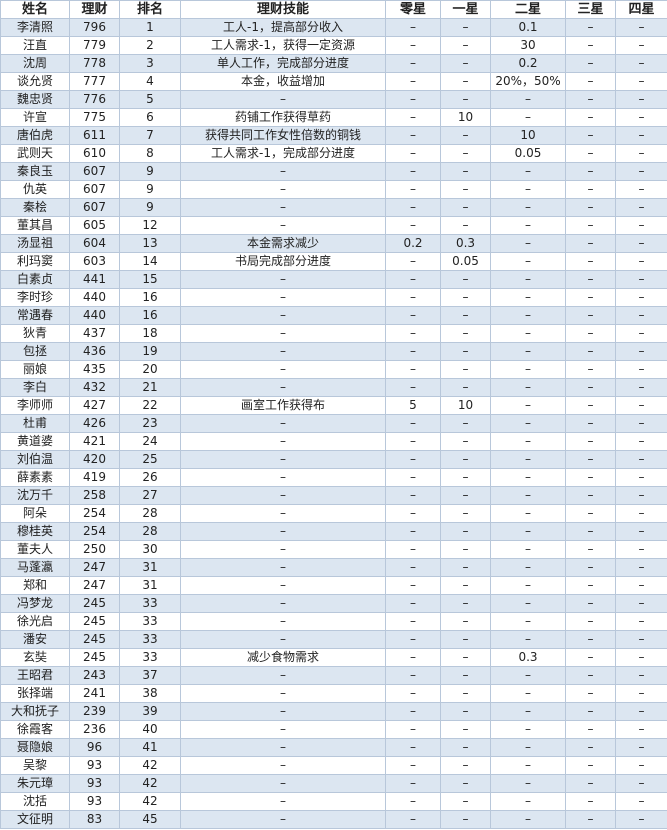  Describe the element at coordinates (283, 45) in the screenshot. I see `table-cell: 工人需求-1，获得一定资源` at that location.